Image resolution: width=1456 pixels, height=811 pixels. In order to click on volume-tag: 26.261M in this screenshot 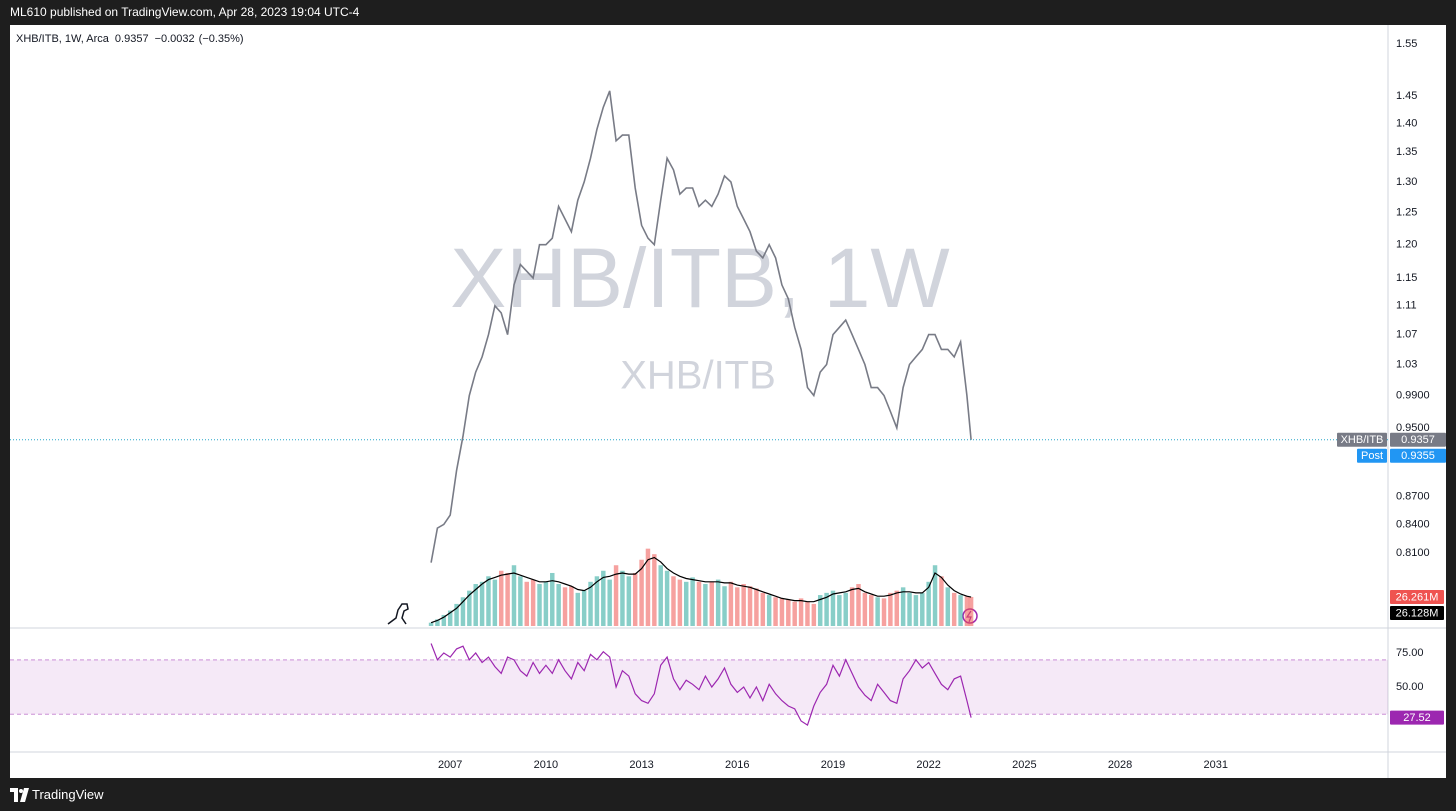, I will do `click(1417, 597)`.